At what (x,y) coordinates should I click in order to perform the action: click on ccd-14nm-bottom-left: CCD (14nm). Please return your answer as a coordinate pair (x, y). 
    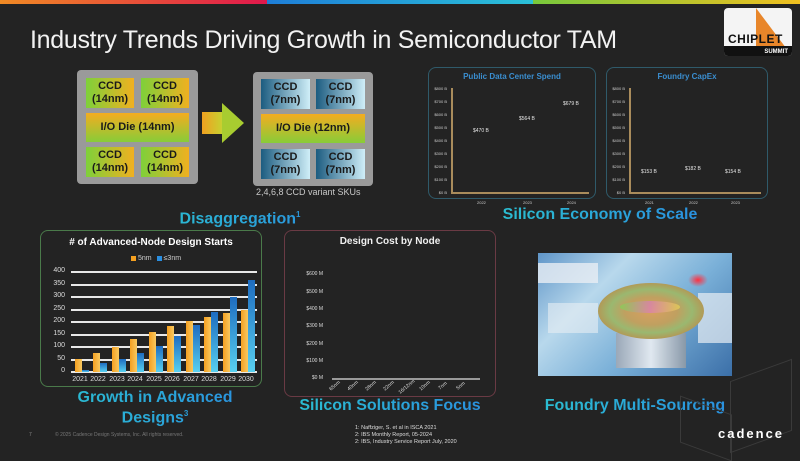
    Looking at the image, I should click on (110, 162).